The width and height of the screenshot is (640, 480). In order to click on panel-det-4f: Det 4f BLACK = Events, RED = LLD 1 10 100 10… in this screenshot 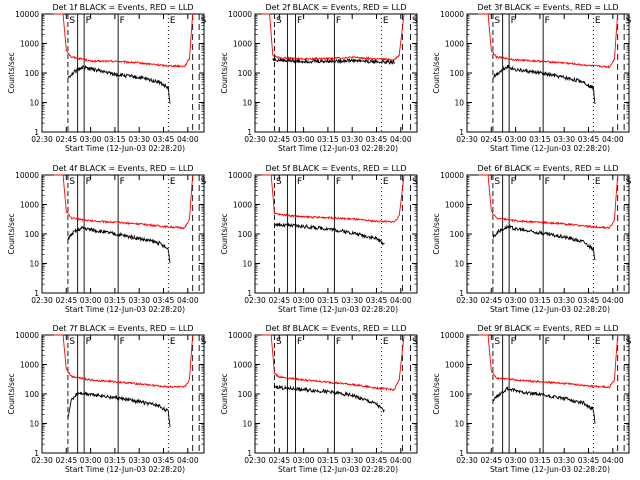, I will do `click(107, 239)`.